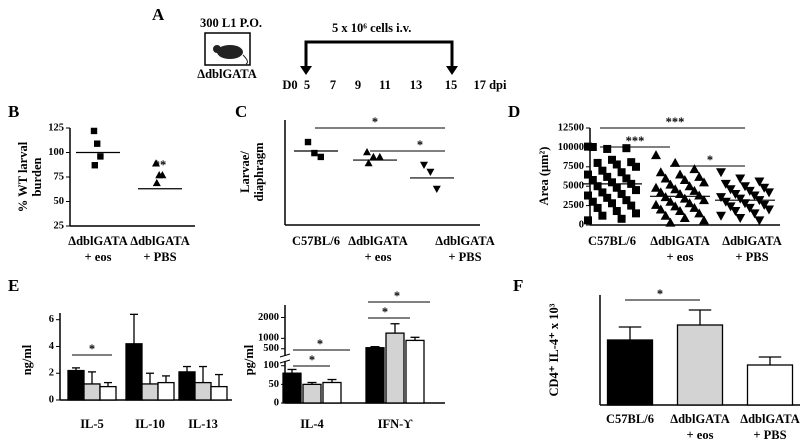  I want to click on day-label: 17 dpi, so click(490, 85).